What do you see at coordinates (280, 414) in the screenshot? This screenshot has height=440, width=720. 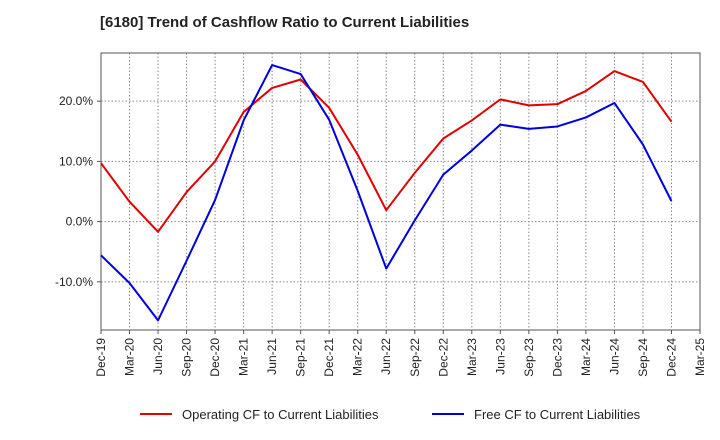 I see `legend-entry: Operating CF to Current Liabilities` at bounding box center [280, 414].